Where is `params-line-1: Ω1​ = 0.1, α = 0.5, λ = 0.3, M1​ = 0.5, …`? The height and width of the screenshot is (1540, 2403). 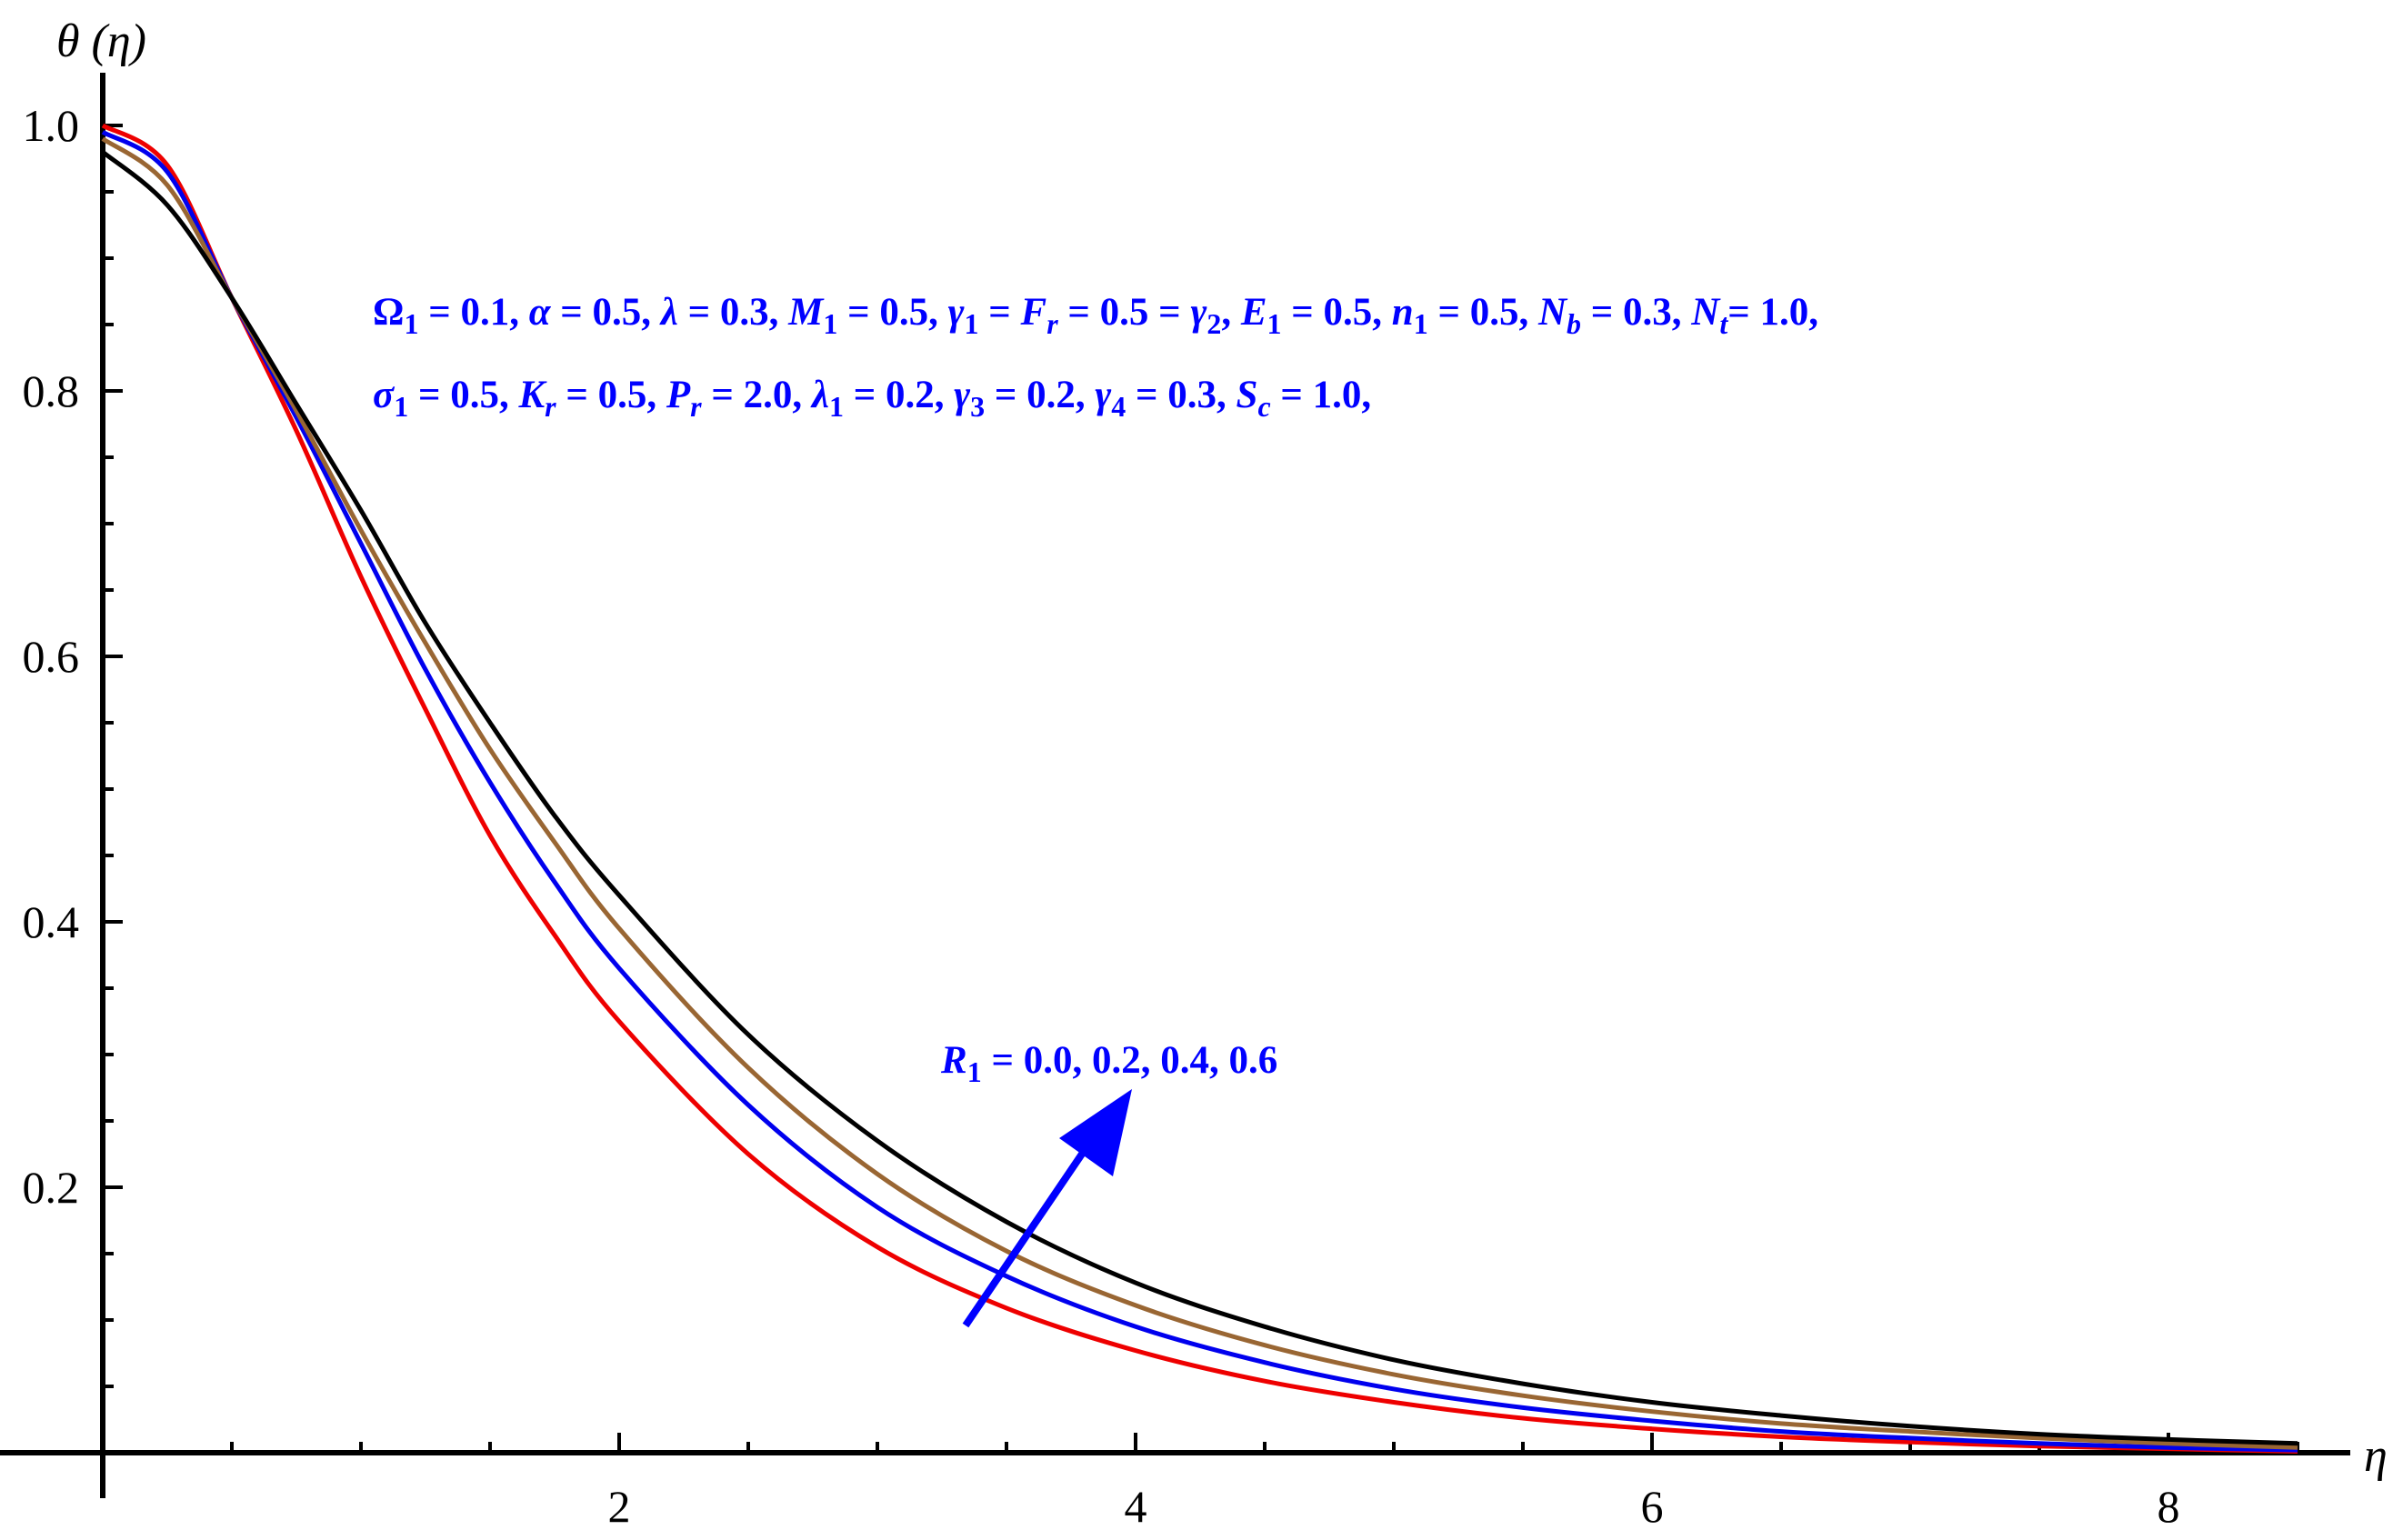
params-line-1: Ω1​ = 0.1, α = 0.5, λ = 0.3, M1​ = 0.5, … is located at coordinates (1095, 315).